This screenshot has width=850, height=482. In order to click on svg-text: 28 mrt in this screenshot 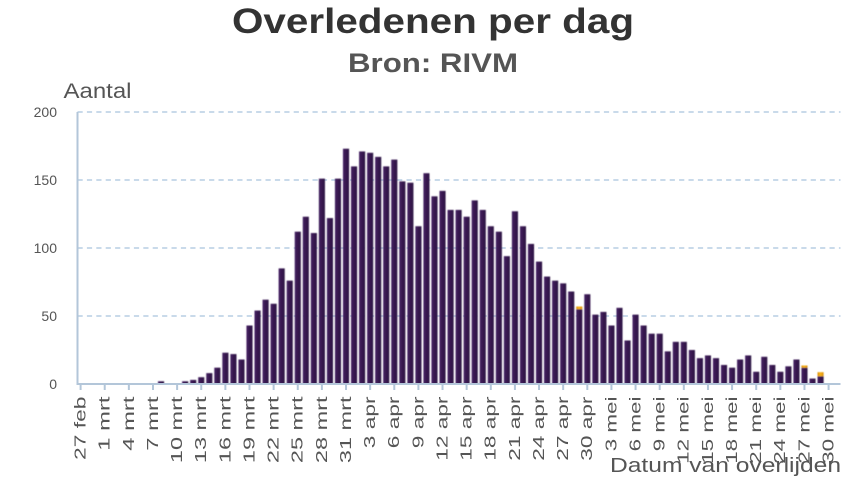, I will do `click(322, 429)`.